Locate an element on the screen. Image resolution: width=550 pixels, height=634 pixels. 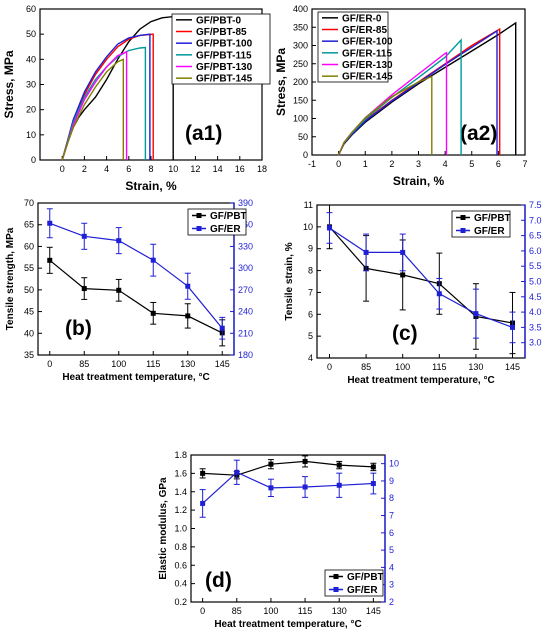
y-axis-title: Elastic modulus, GPa is located at coordinates (163, 528).